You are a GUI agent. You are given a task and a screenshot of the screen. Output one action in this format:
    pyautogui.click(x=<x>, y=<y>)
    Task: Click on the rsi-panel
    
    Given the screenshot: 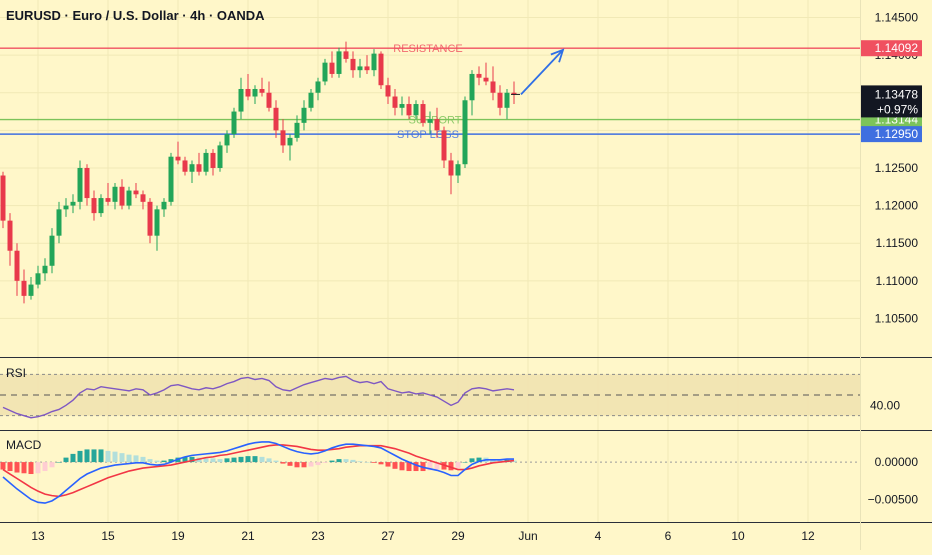 What is the action you would take?
    pyautogui.click(x=430, y=396)
    